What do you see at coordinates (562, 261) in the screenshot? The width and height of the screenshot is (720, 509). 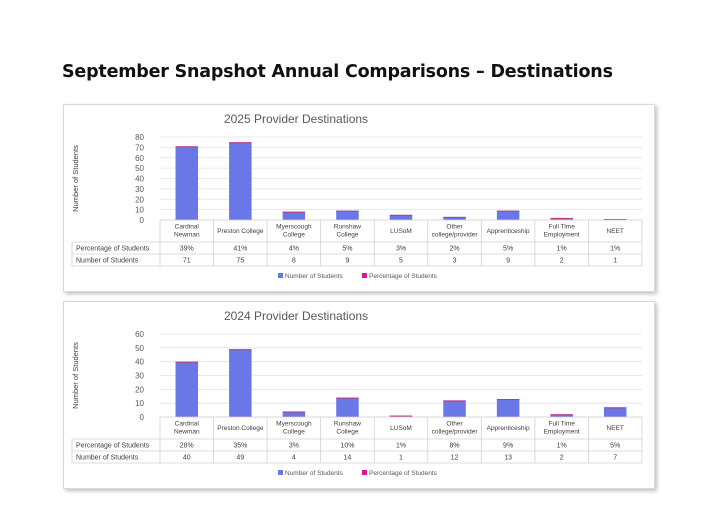 I see `table-cell: 2` at bounding box center [562, 261].